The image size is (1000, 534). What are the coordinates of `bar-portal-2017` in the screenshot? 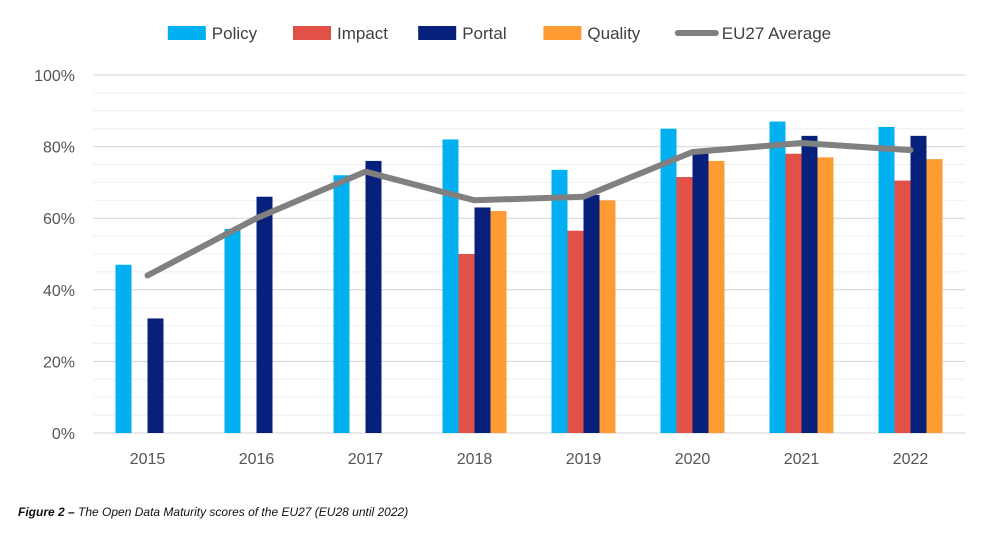 It's located at (373, 297).